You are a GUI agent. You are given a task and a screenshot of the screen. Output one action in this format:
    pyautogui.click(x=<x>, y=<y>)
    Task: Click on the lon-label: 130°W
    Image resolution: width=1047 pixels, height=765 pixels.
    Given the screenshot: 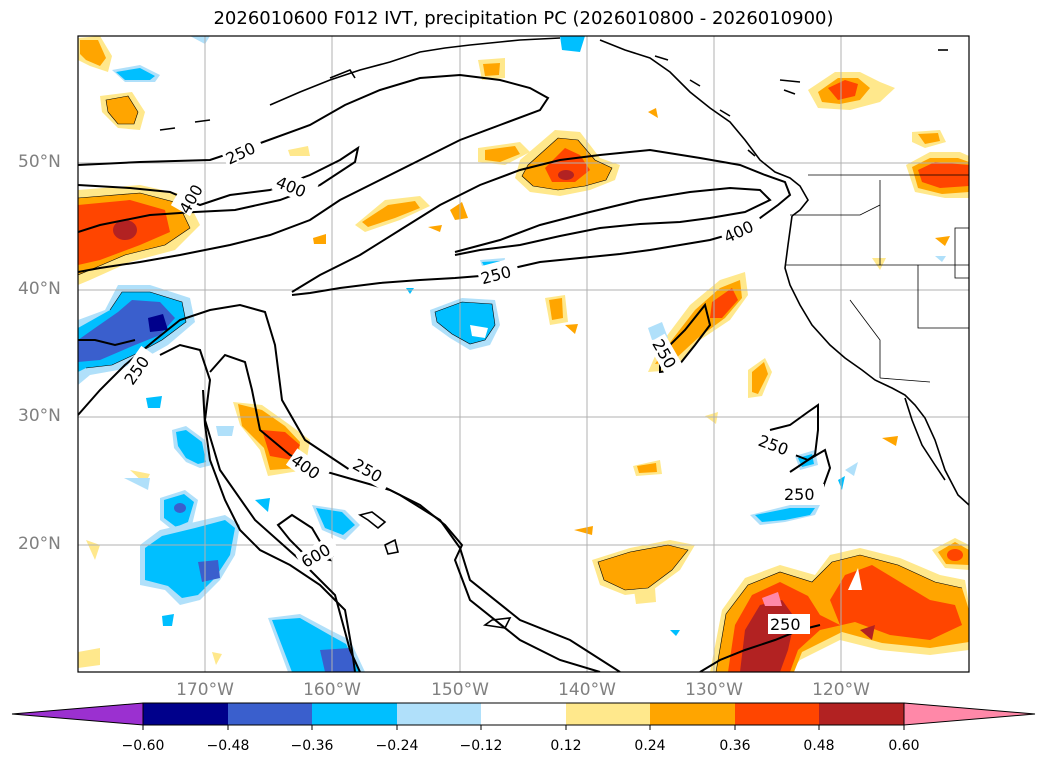 What is the action you would take?
    pyautogui.click(x=714, y=690)
    